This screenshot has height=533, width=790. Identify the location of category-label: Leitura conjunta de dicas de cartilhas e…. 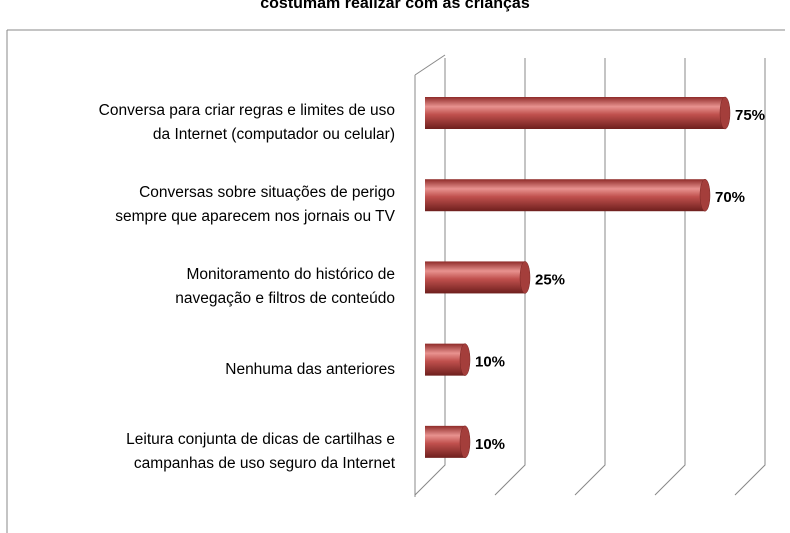
(260, 451).